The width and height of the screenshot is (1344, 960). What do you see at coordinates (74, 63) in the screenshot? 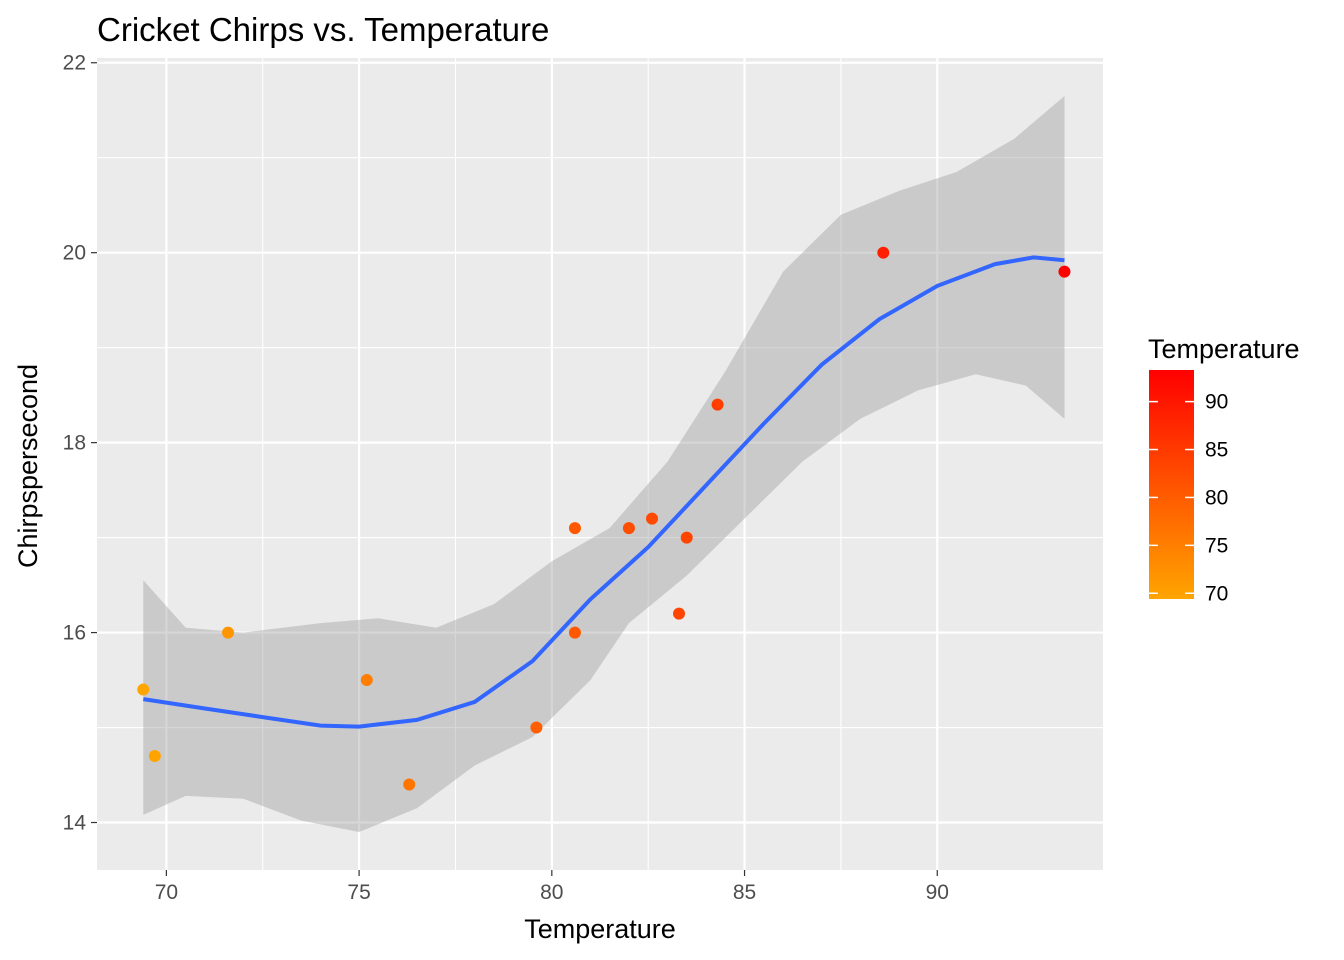
I see `y-tick-label: 22` at bounding box center [74, 63].